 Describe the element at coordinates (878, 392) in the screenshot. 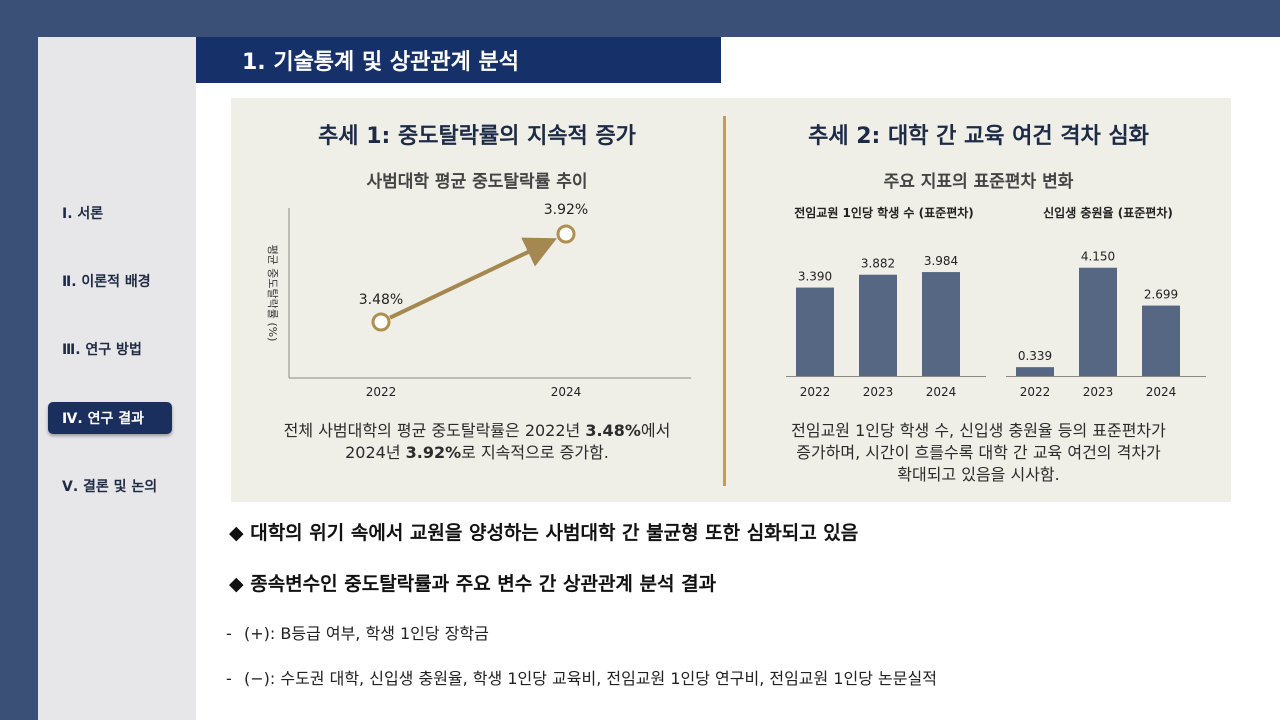

I see `faculty-ratio-x-tick-2023: 2023` at that location.